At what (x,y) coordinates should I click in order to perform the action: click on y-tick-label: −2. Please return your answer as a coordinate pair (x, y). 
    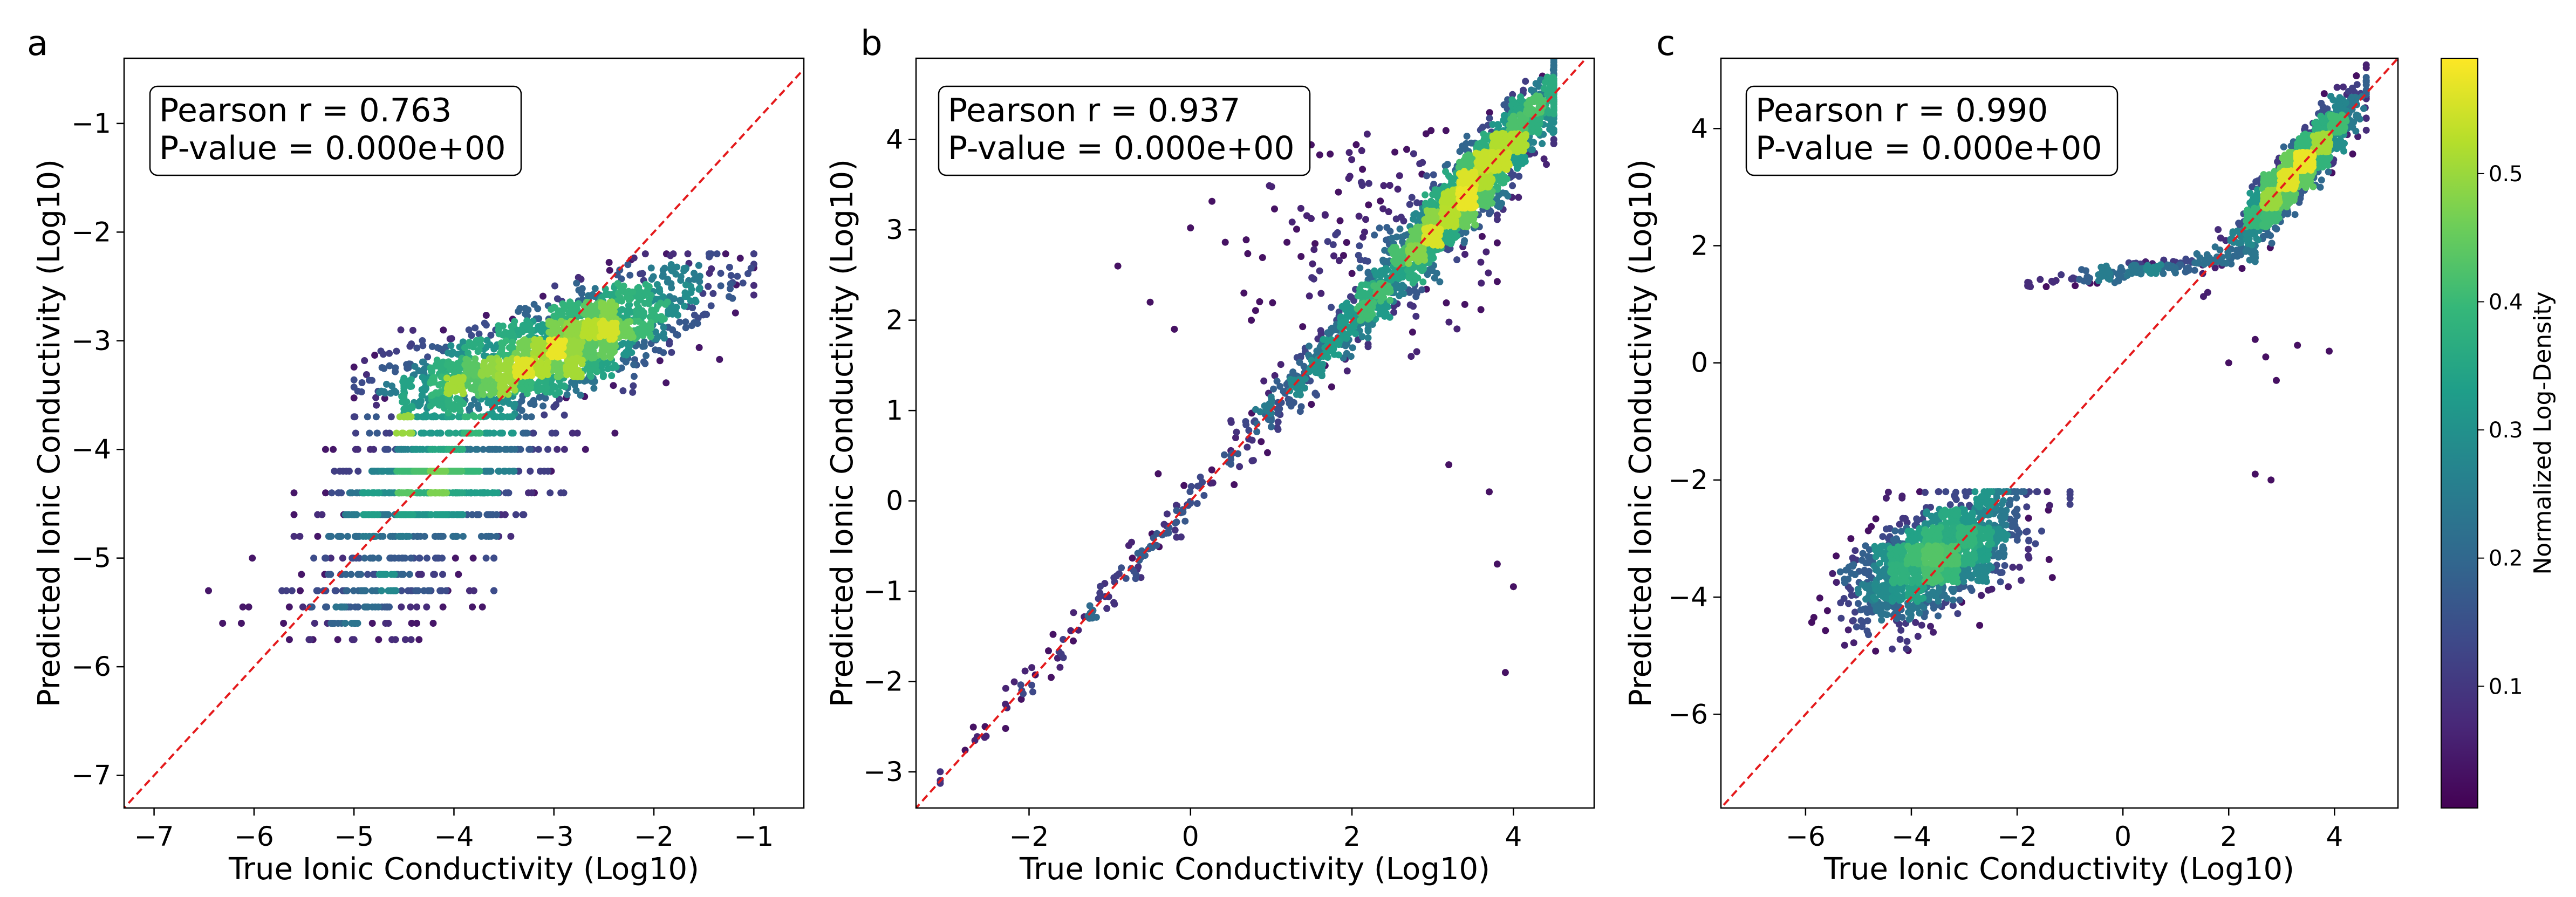
    Looking at the image, I should click on (91, 232).